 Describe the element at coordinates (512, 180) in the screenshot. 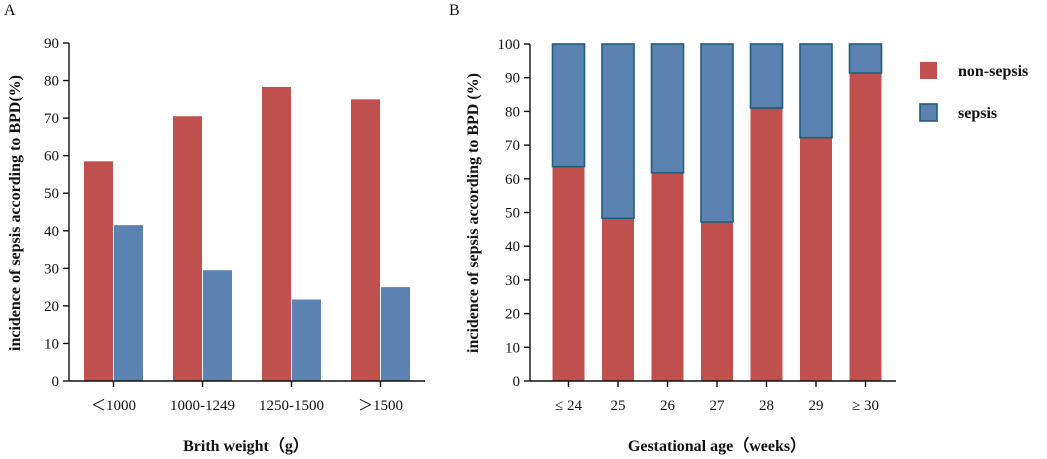

I see `panel-b-y-tick-label: 60` at that location.